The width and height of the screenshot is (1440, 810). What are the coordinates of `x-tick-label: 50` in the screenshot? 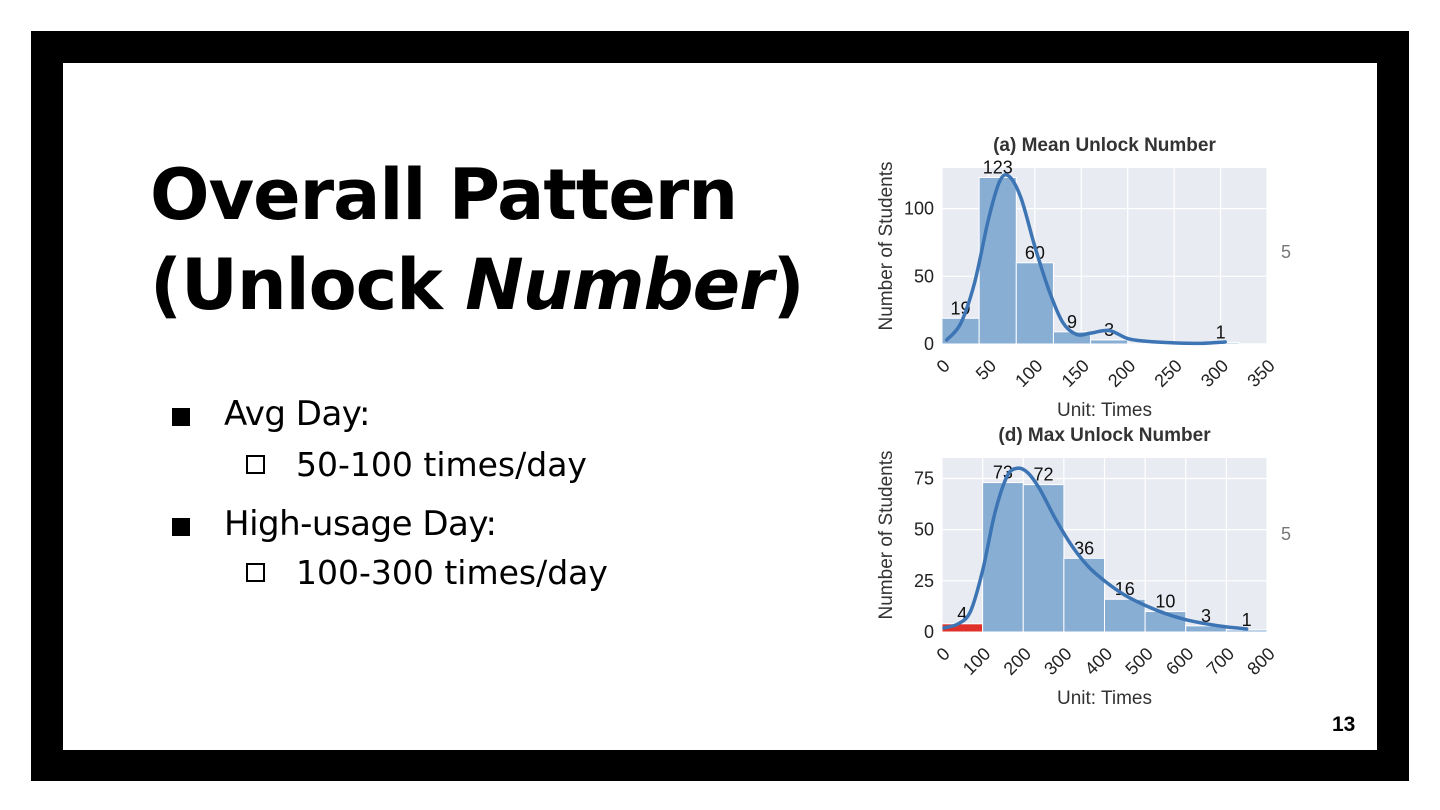 It's located at (986, 370).